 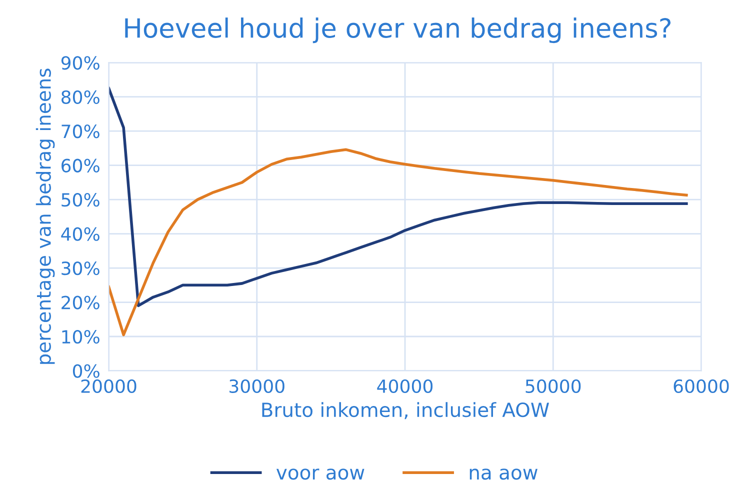 What do you see at coordinates (406, 411) in the screenshot?
I see `x-axis-title: Bruto inkomen, inclusief AOW` at bounding box center [406, 411].